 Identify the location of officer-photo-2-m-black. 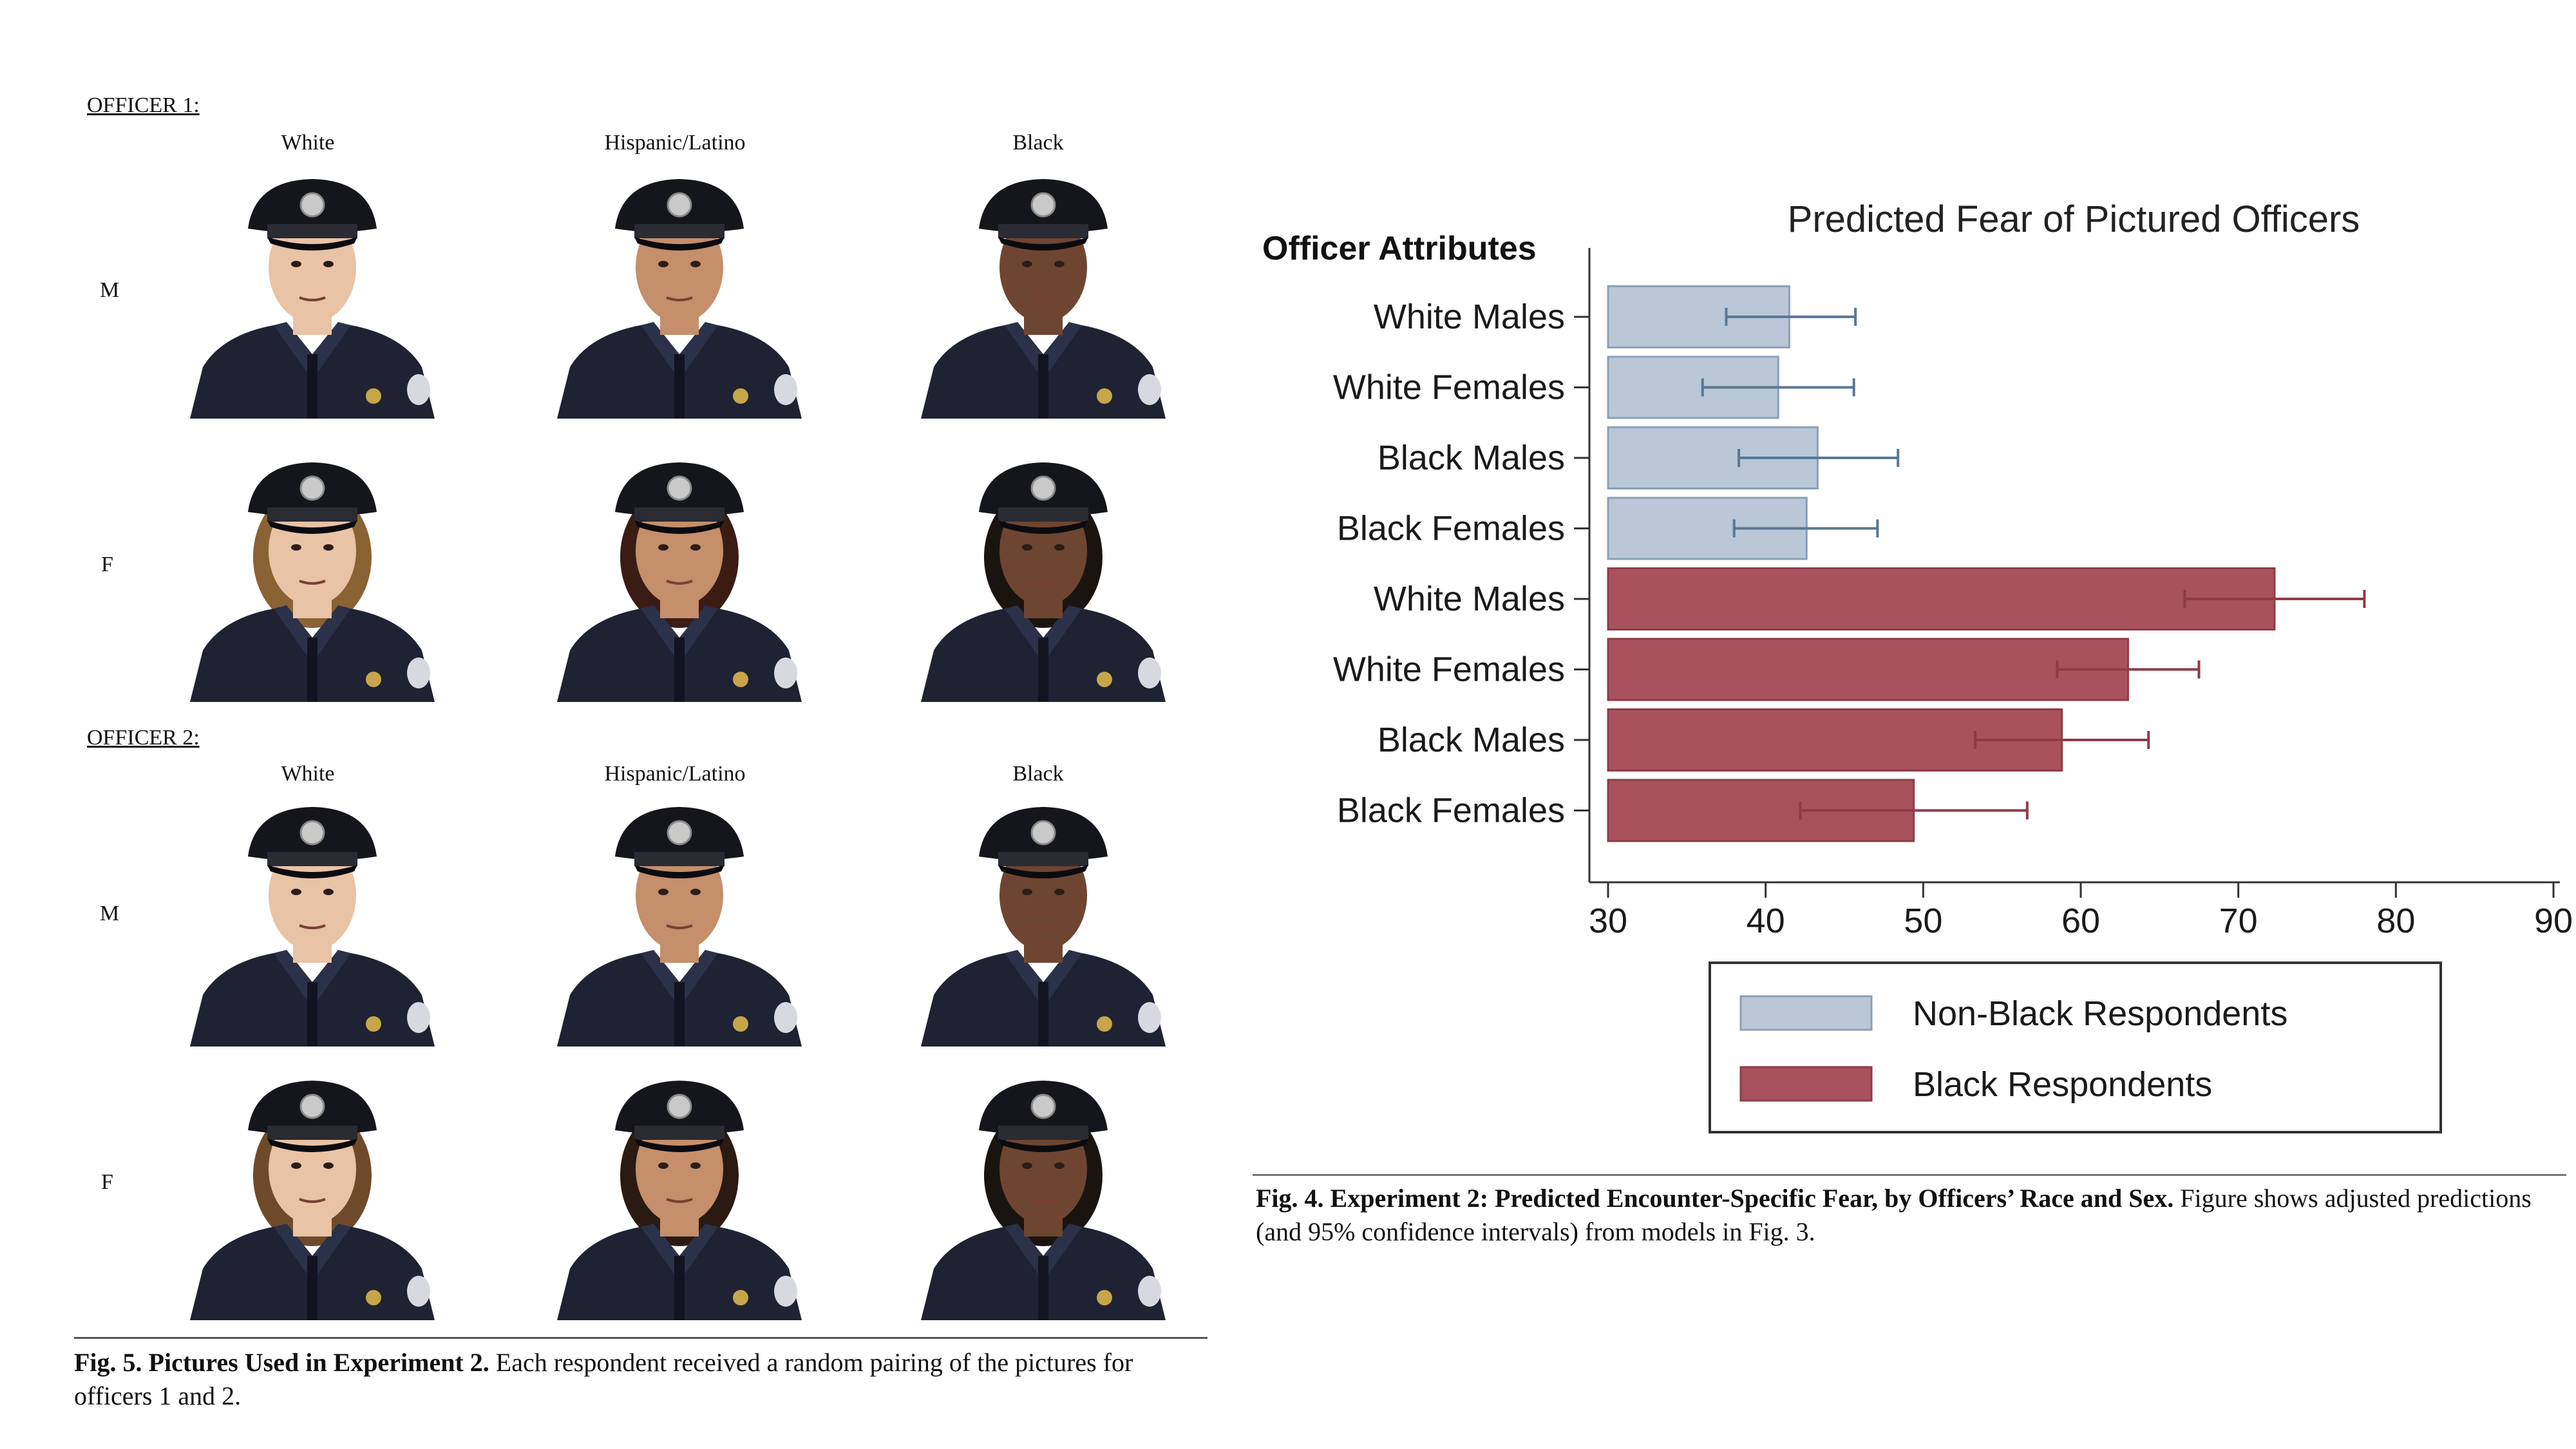
(1043, 926).